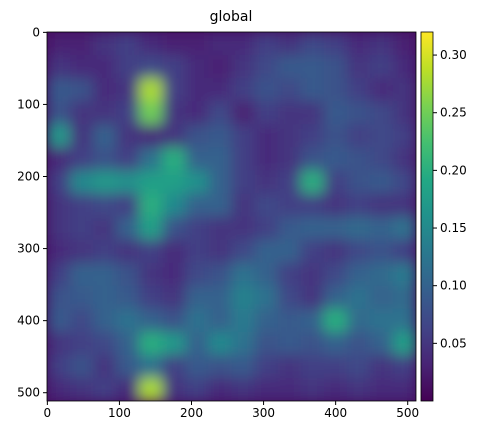 The height and width of the screenshot is (439, 483). What do you see at coordinates (407, 413) in the screenshot?
I see `x-tick-label: 500` at bounding box center [407, 413].